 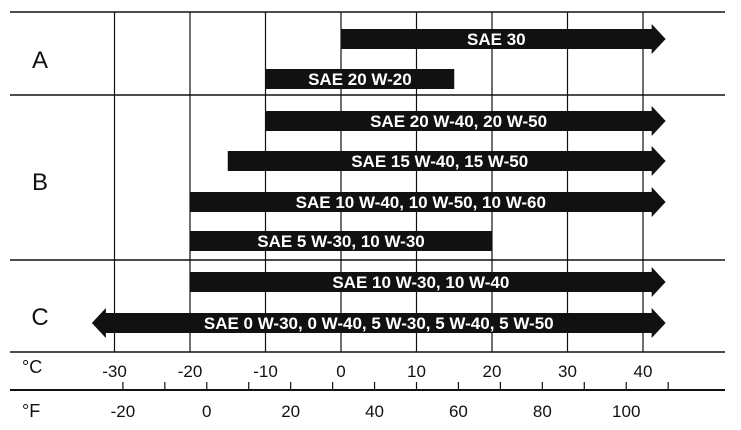 What do you see at coordinates (32, 367) in the screenshot?
I see `celsius-unit-label: °C` at bounding box center [32, 367].